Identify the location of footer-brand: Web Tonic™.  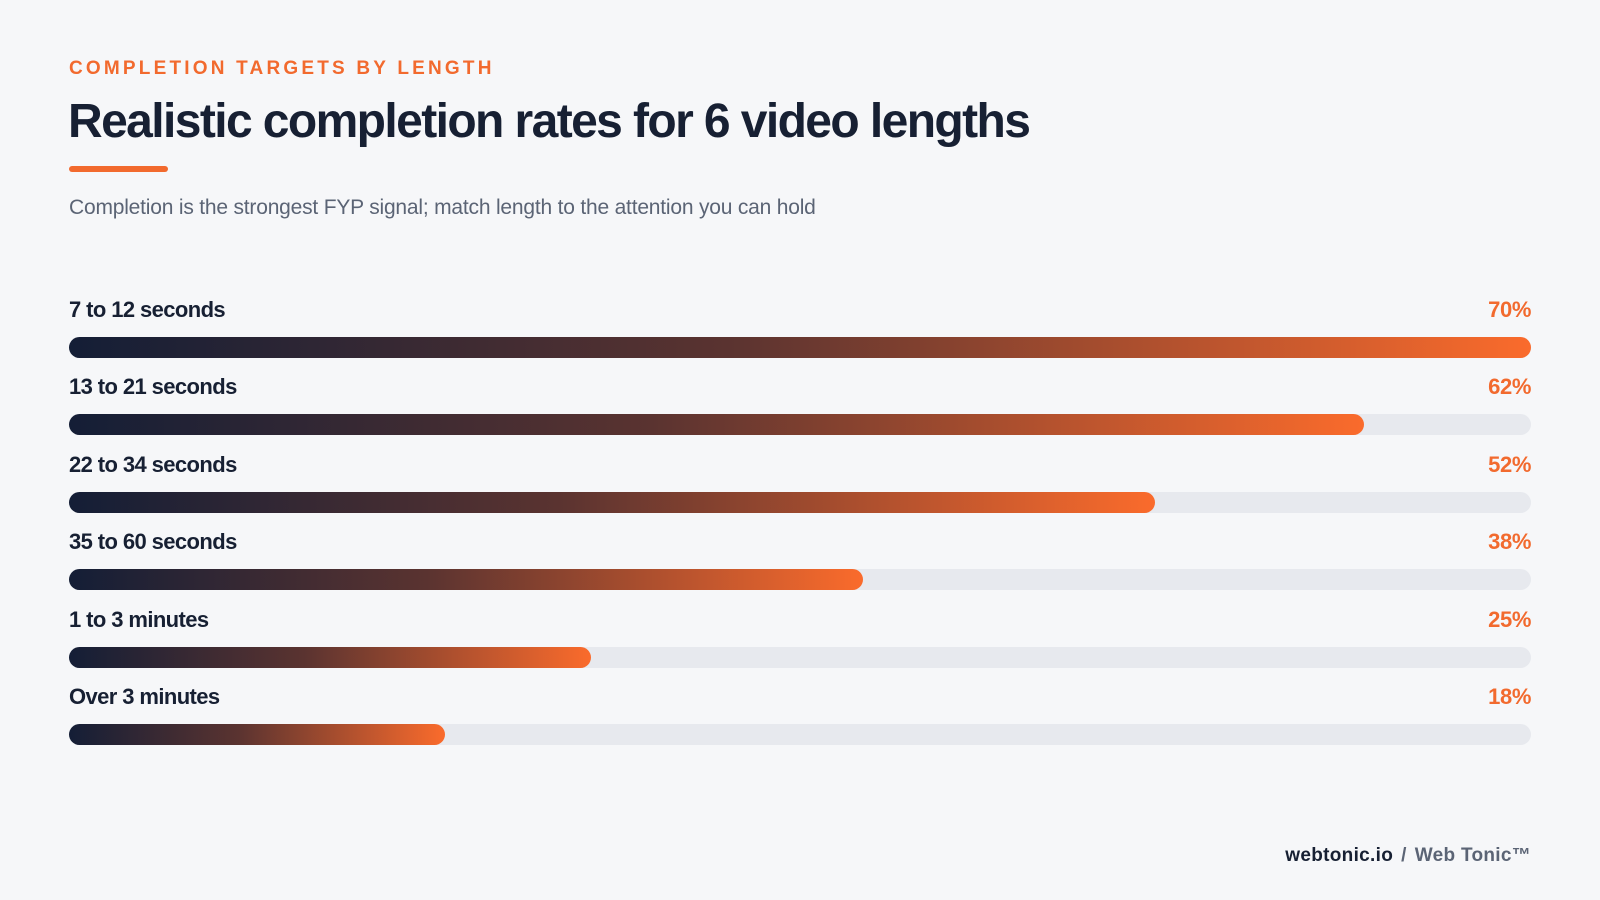
(1472, 855).